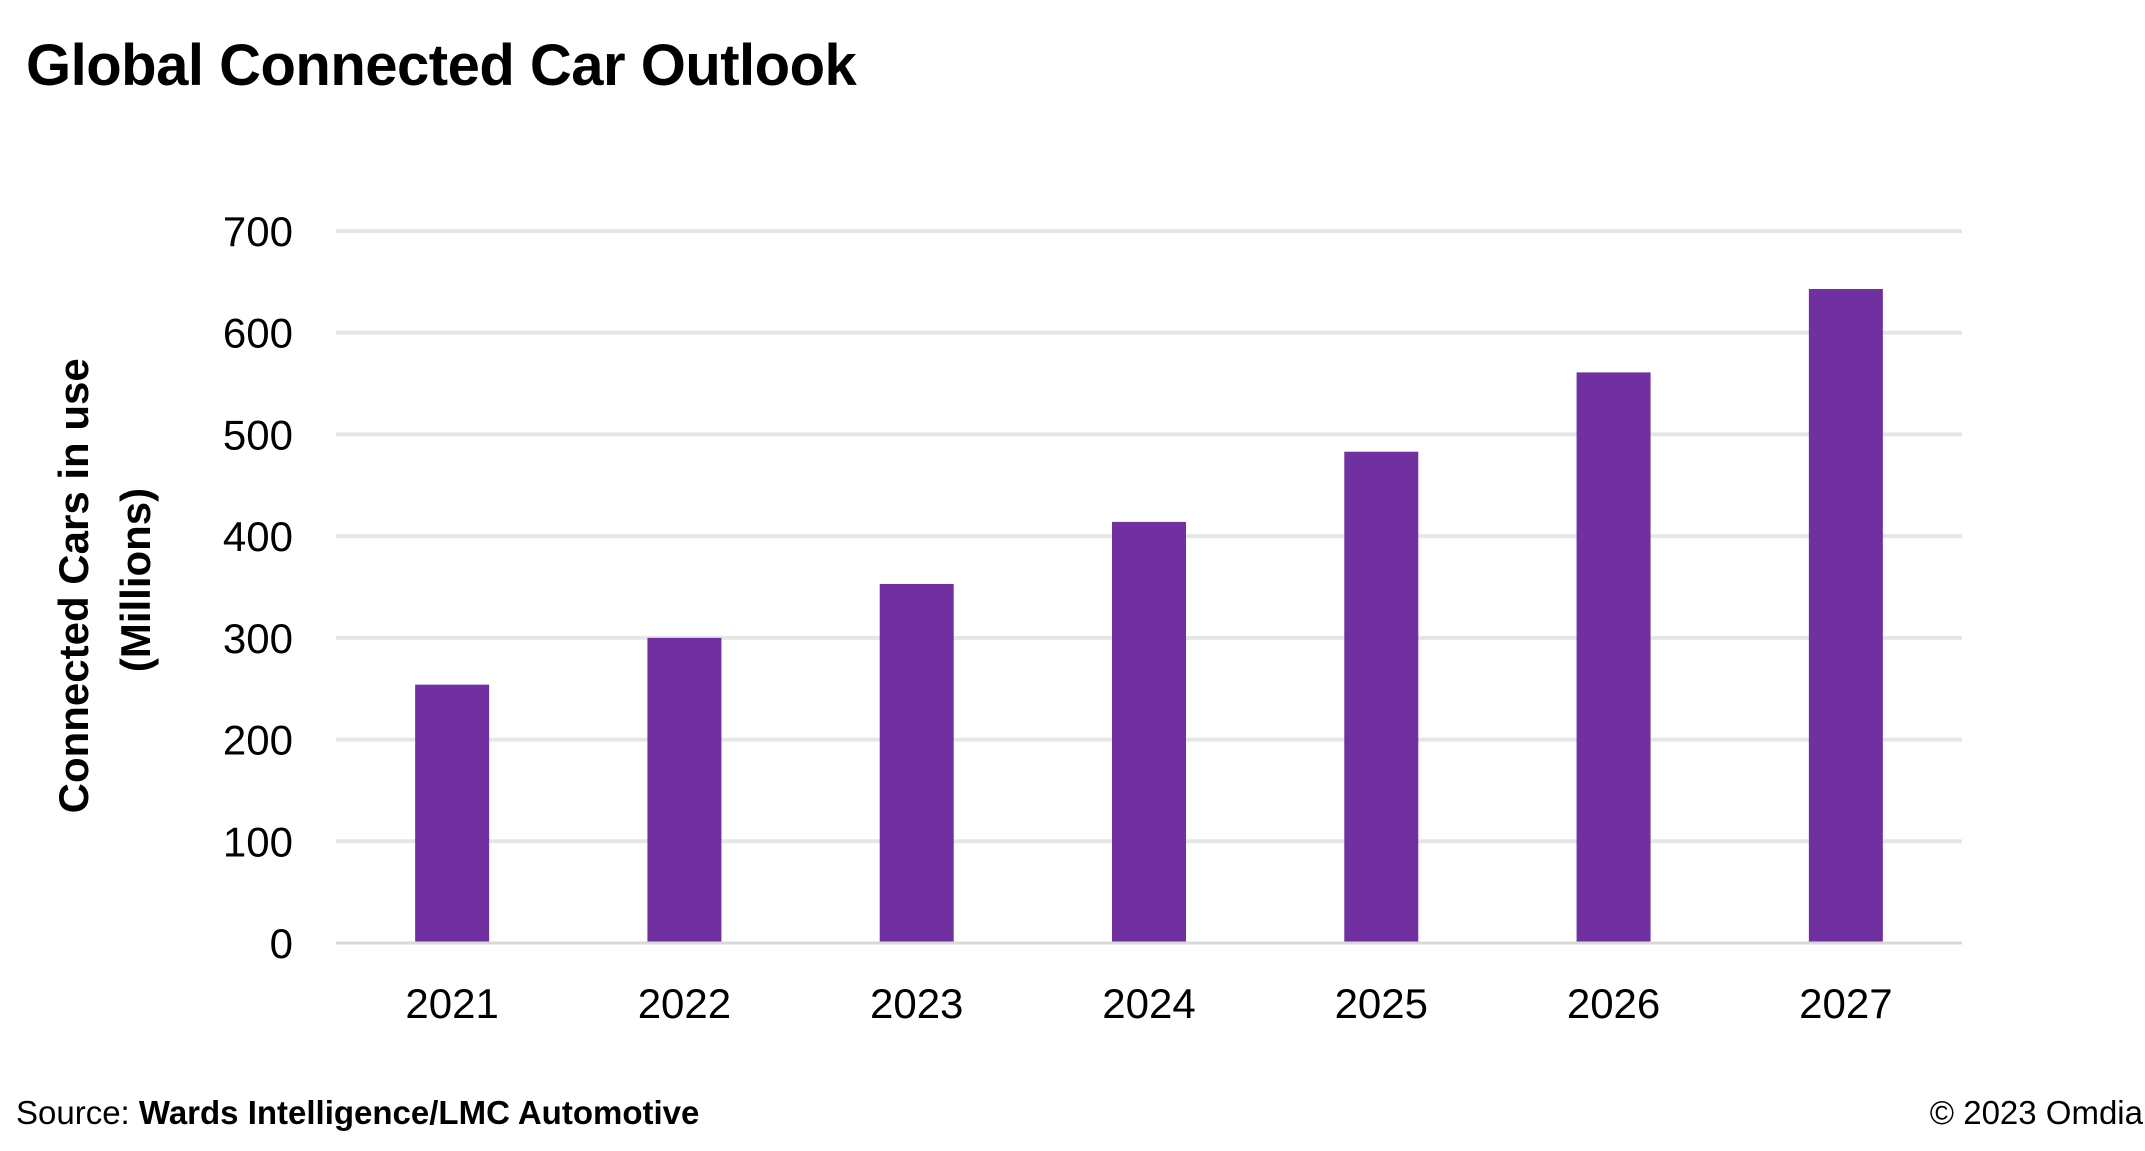 The image size is (2145, 1151). Describe the element at coordinates (1845, 1003) in the screenshot. I see `x-tick-label: 2027` at that location.